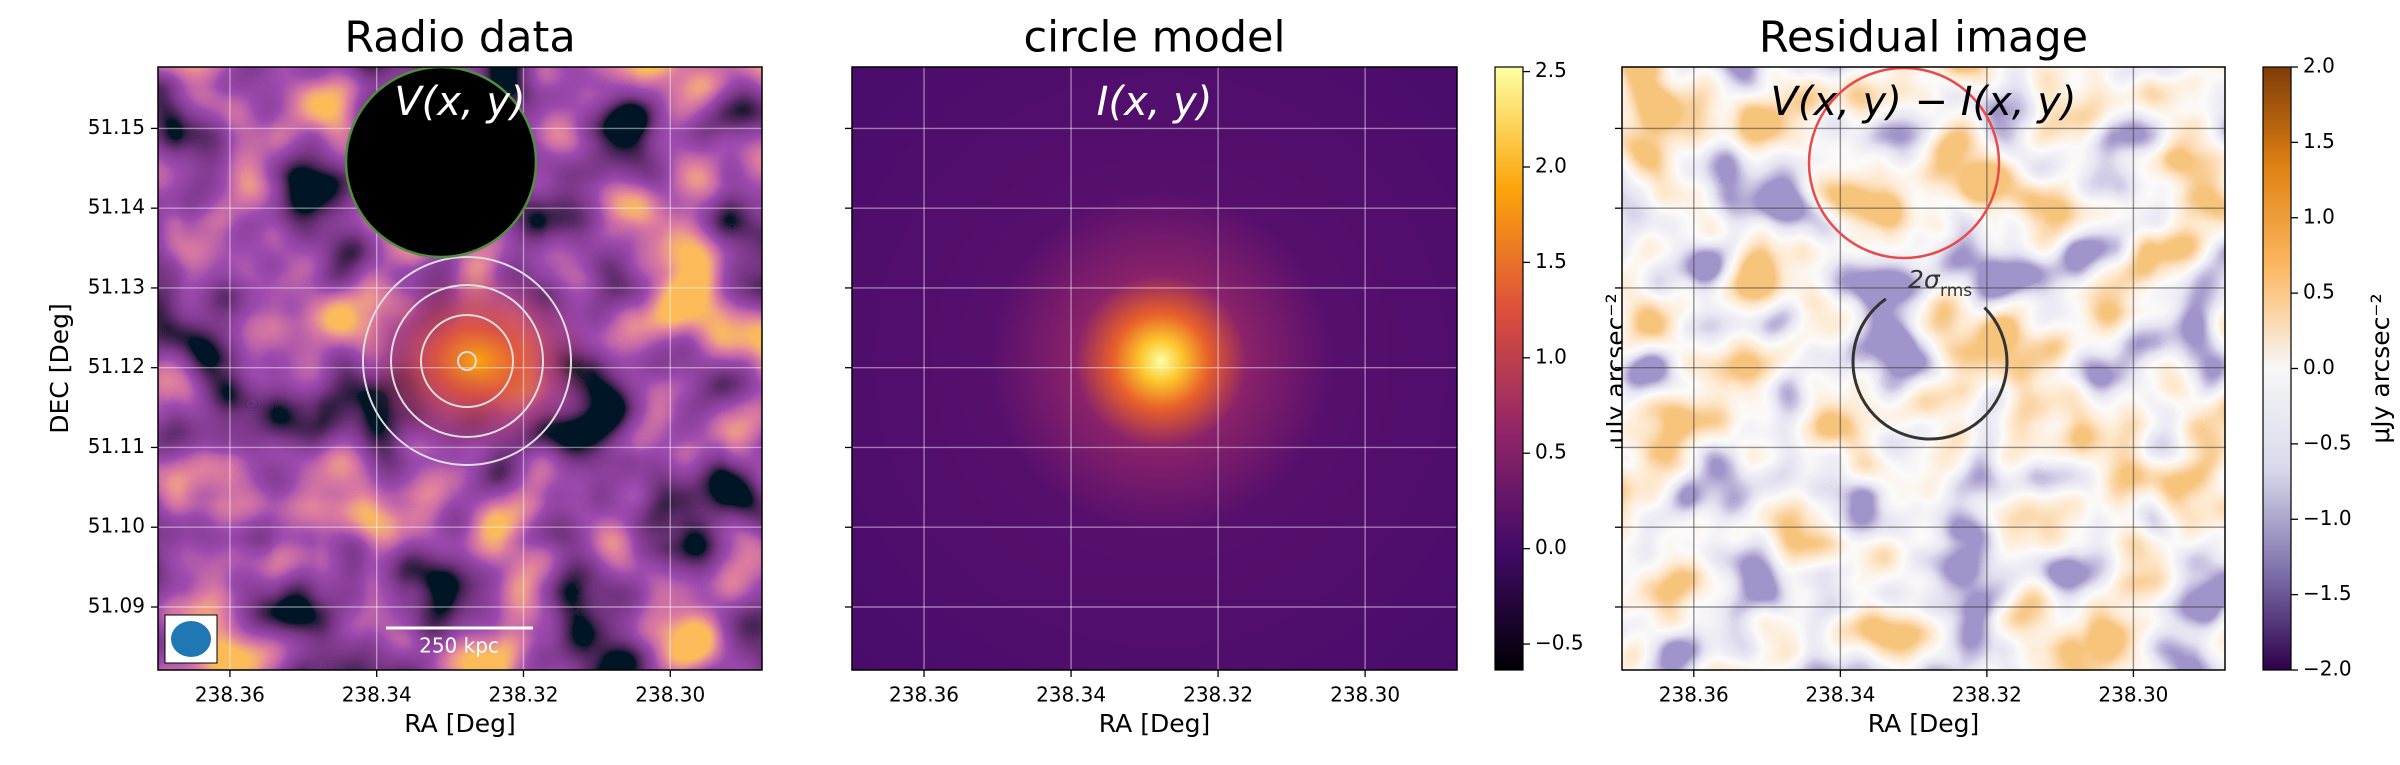  What do you see at coordinates (1155, 102) in the screenshot?
I see `annotation: I(x, y)` at bounding box center [1155, 102].